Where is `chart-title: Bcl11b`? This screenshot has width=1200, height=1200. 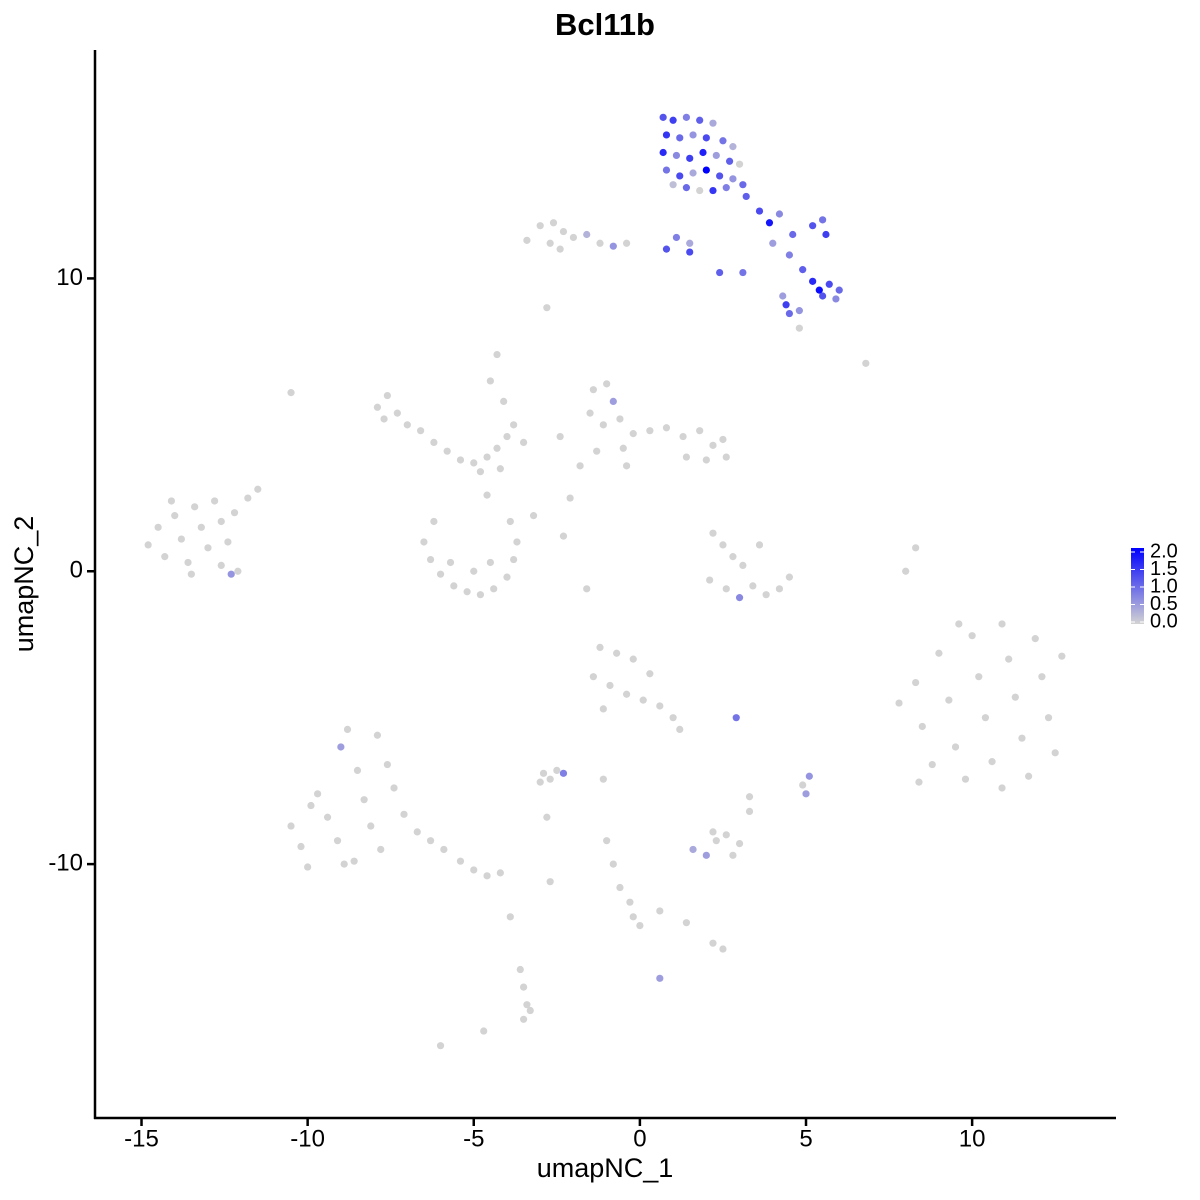 chart-title: Bcl11b is located at coordinates (605, 24).